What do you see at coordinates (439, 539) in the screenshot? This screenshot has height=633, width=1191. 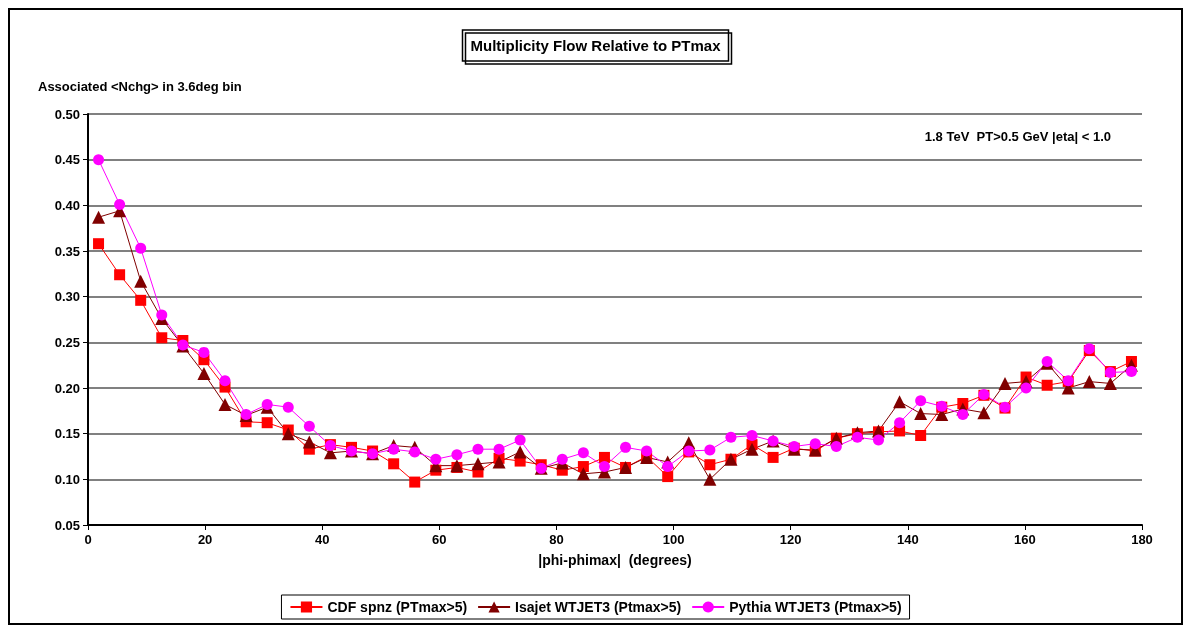 I see `x-tick-label: 60` at bounding box center [439, 539].